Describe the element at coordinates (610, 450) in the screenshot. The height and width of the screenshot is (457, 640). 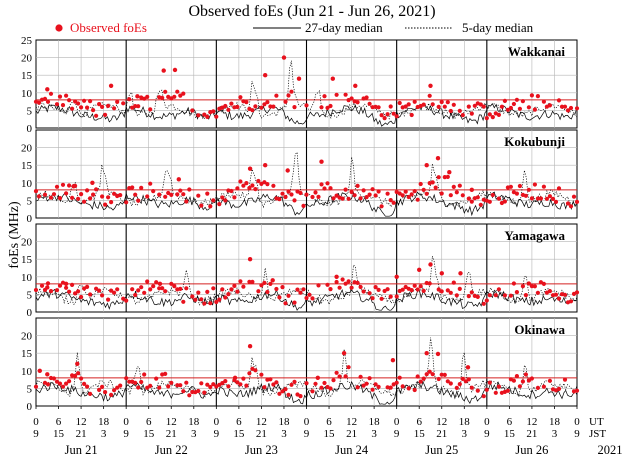
I see `year-label: 2021` at that location.